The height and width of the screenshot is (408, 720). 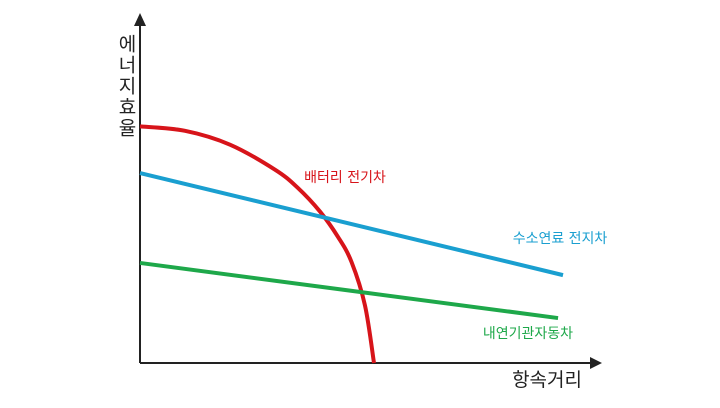 What do you see at coordinates (345, 178) in the screenshot?
I see `series-label: 배터리 전기차` at bounding box center [345, 178].